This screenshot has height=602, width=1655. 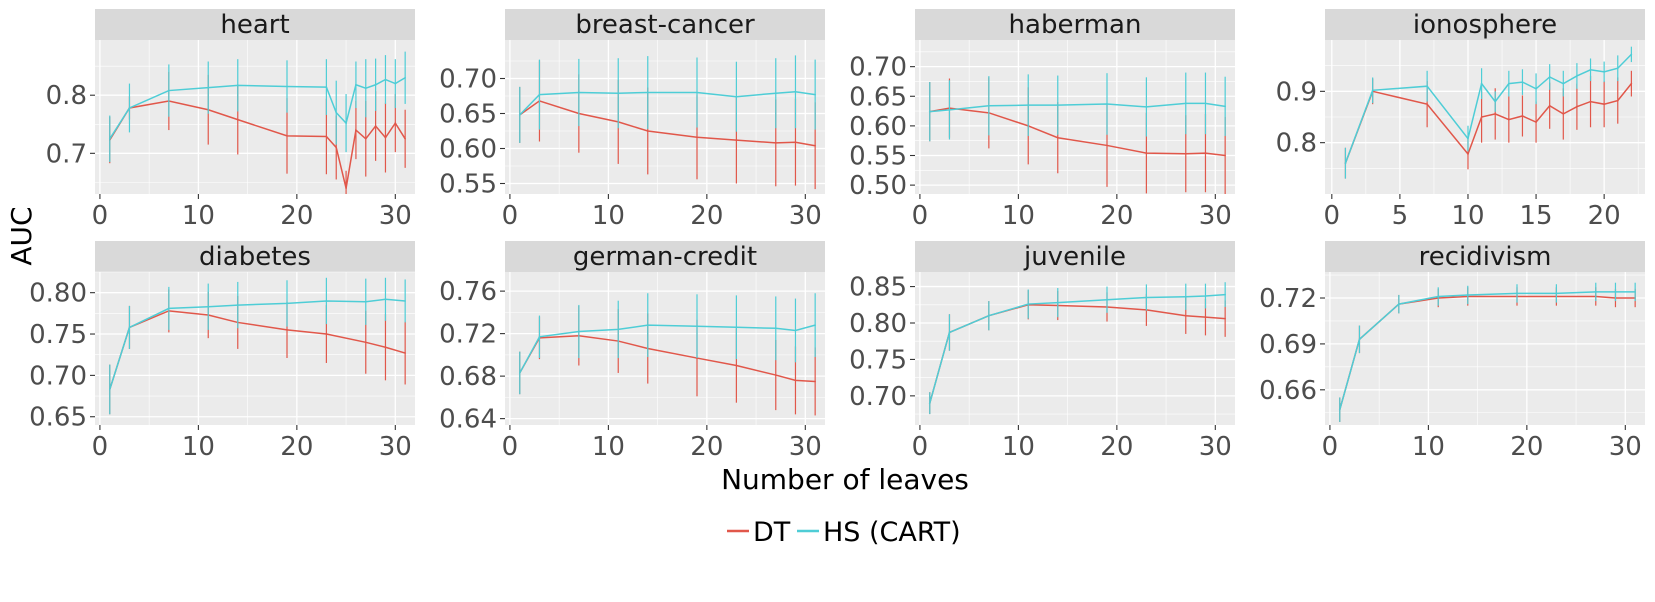 I want to click on x-tick-label: 15, so click(x=1536, y=216).